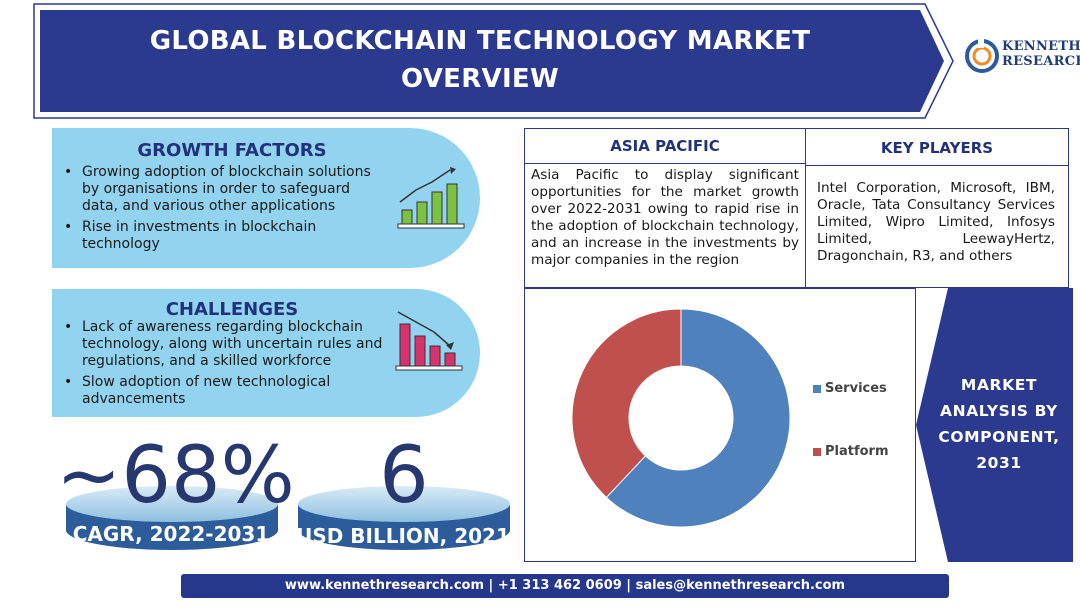  I want to click on donut-chart, so click(681, 418).